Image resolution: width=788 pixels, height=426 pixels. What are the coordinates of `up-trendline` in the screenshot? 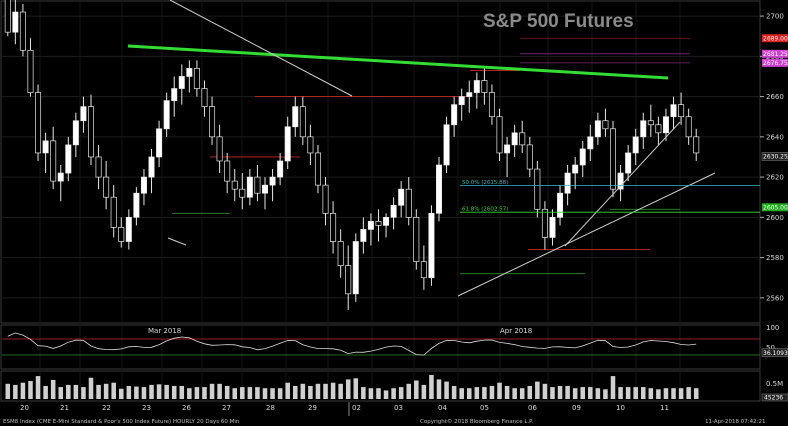 It's located at (586, 234).